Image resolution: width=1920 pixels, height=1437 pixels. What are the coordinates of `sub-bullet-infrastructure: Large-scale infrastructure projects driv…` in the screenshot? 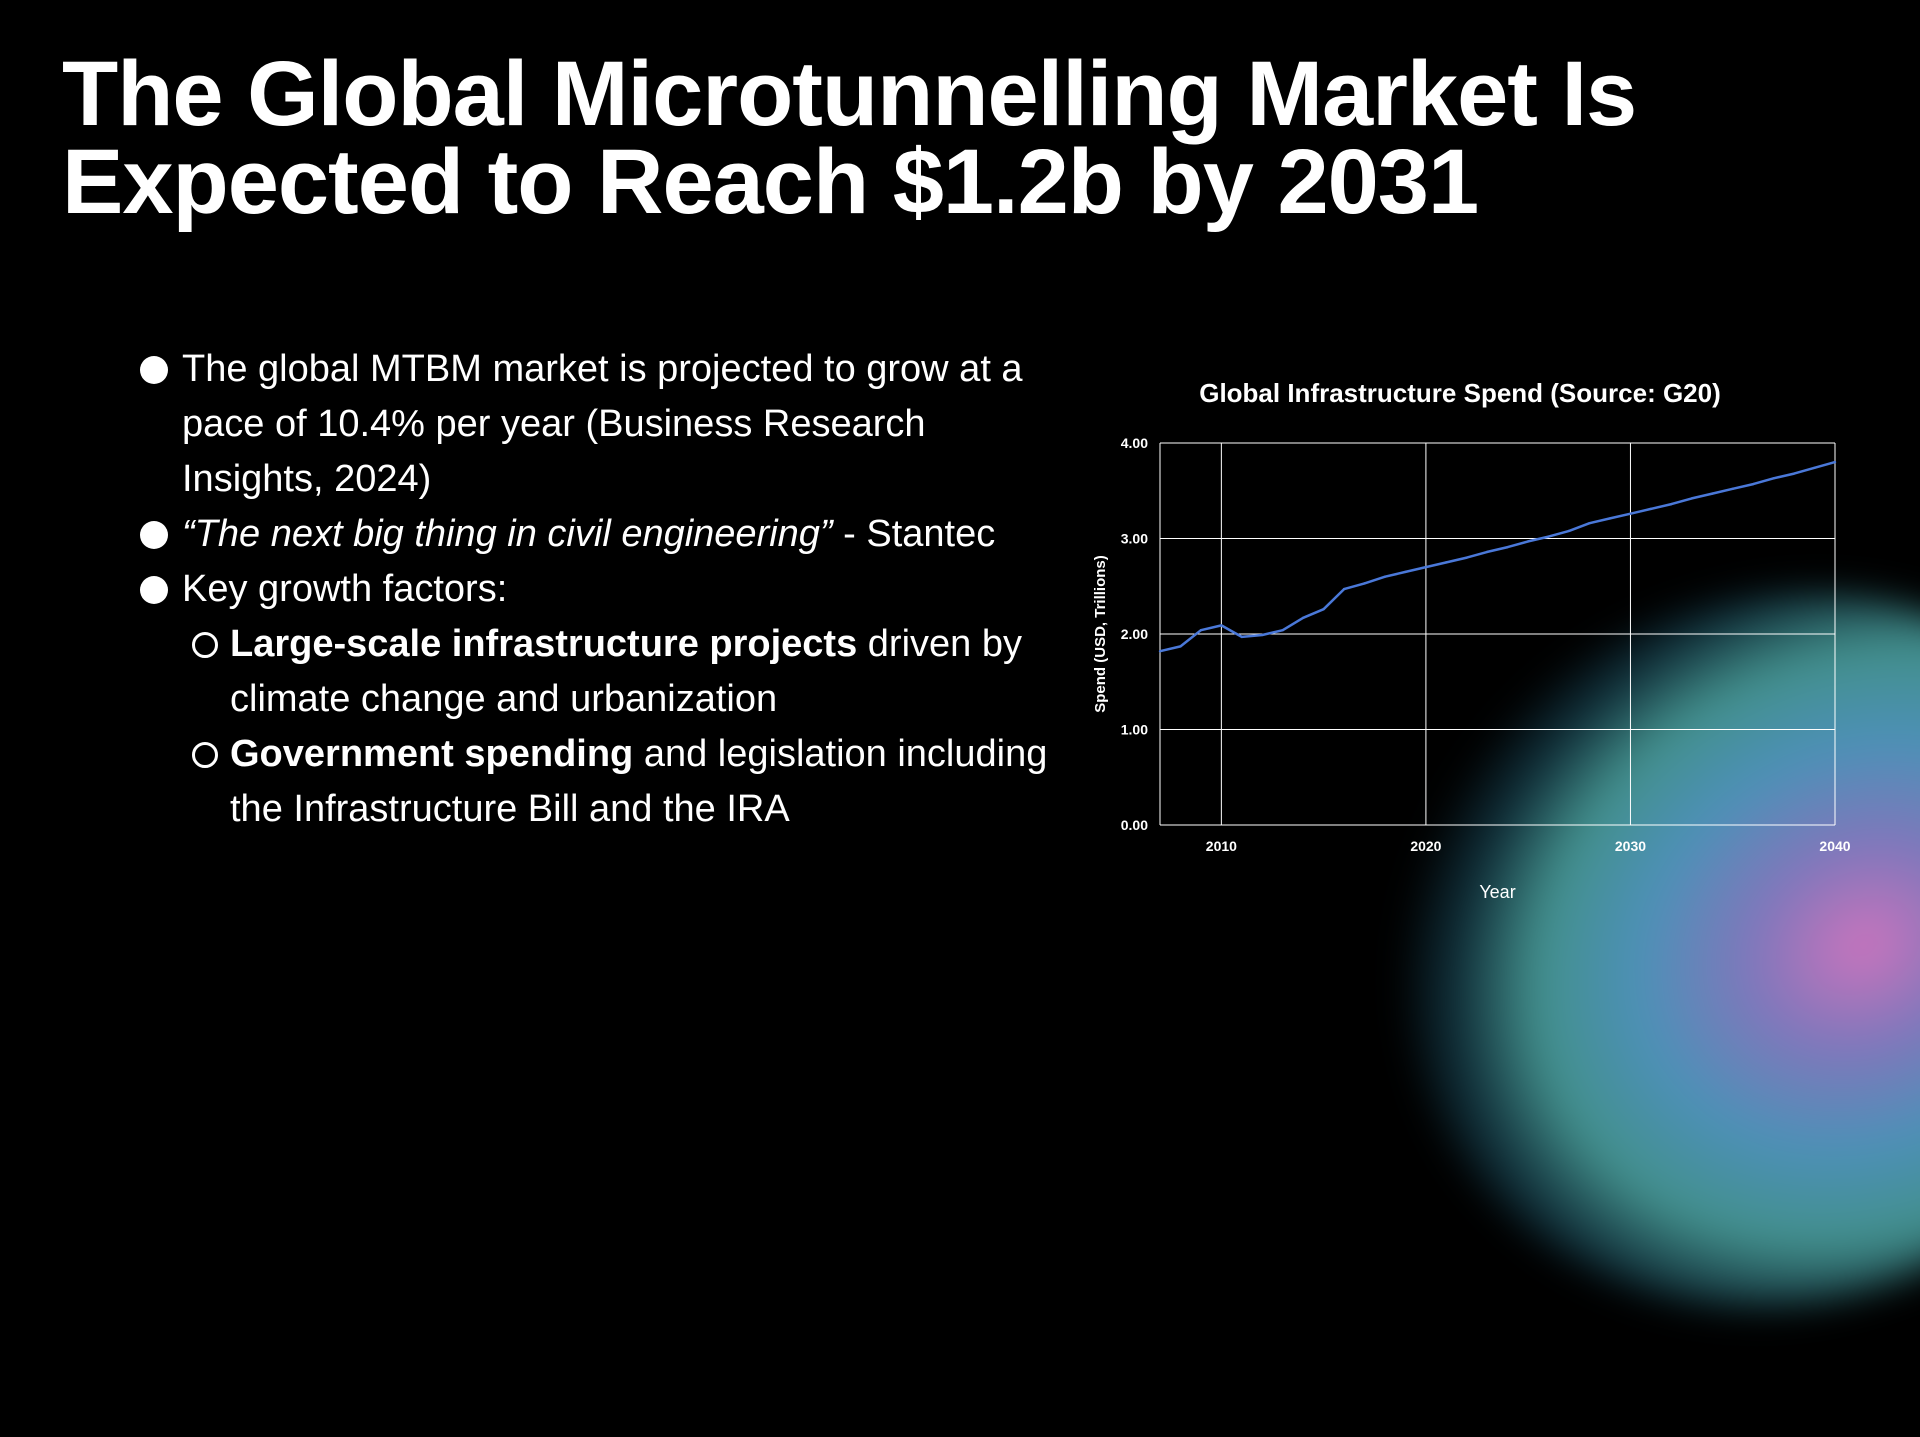 It's located at (605, 672).